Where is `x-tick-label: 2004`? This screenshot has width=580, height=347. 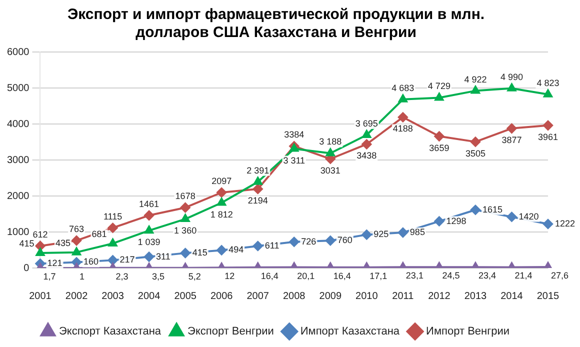 x-tick-label: 2004 is located at coordinates (149, 296).